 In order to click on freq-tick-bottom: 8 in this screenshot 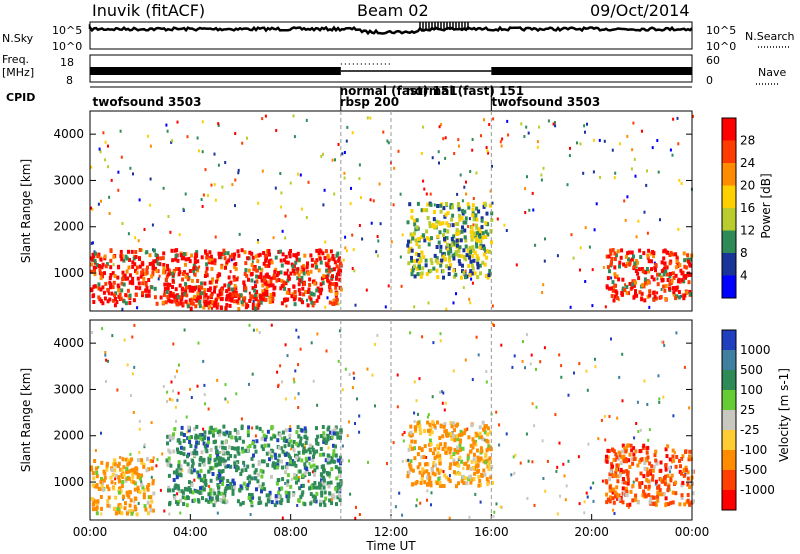, I will do `click(69, 80)`.